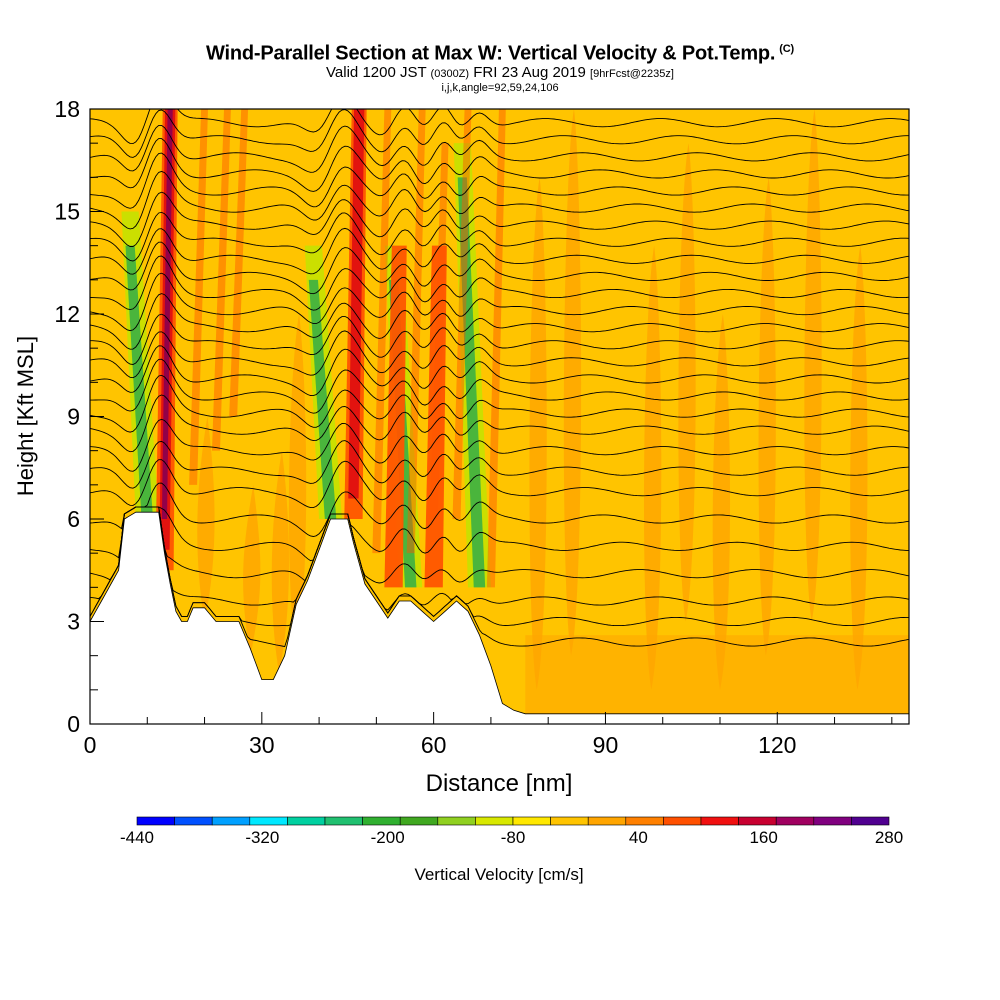 The width and height of the screenshot is (1000, 1000). I want to click on colorbar-tick-label: -320, so click(262, 837).